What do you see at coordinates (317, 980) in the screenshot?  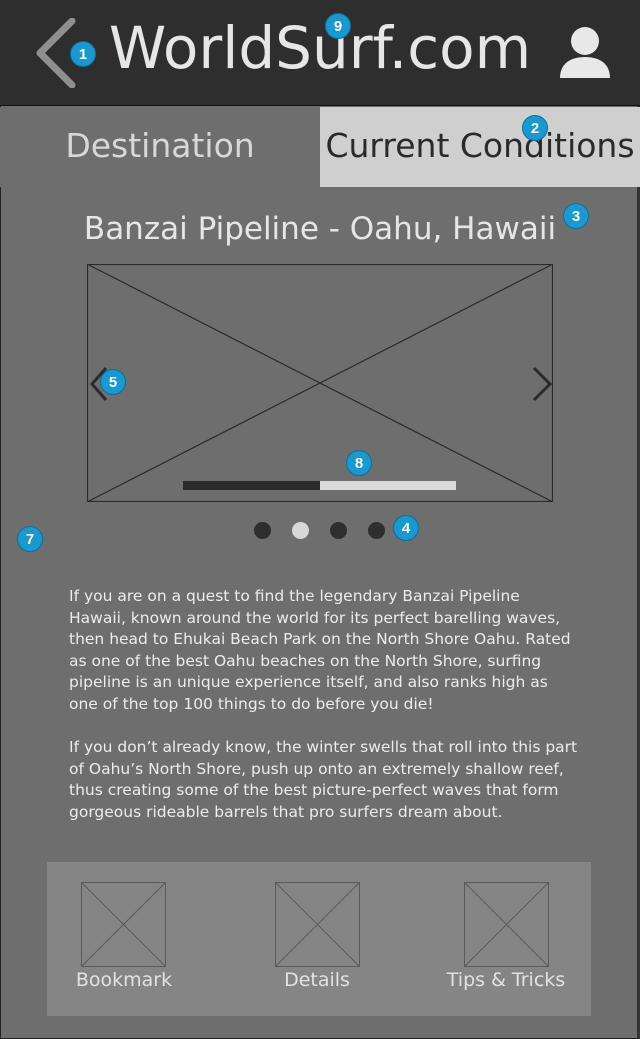 I see `details-label: Details` at bounding box center [317, 980].